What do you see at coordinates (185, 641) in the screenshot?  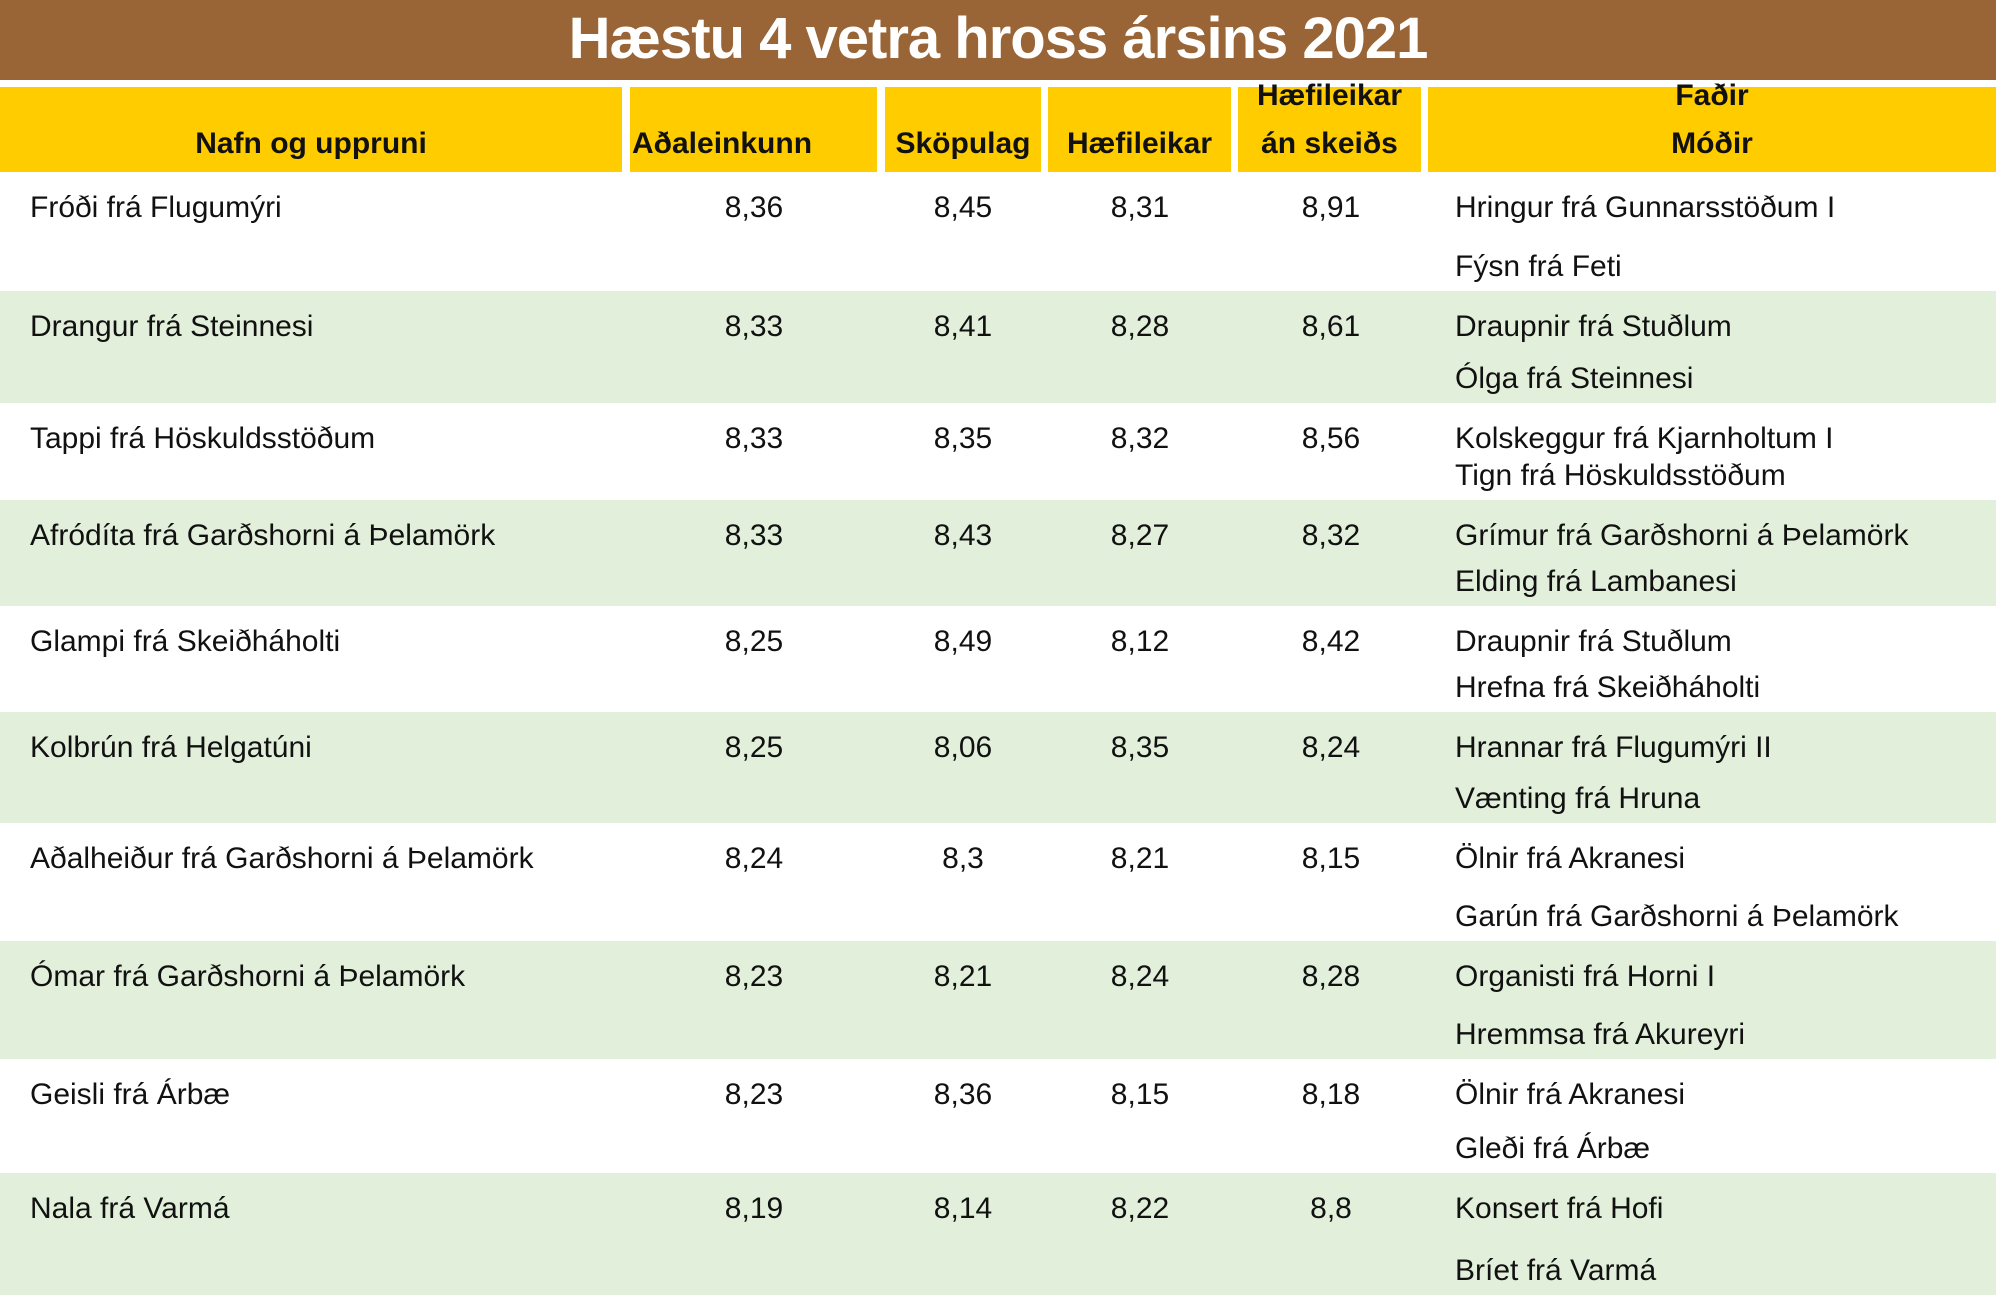 I see `horse-name: Glampi frá Skeiðháholti` at bounding box center [185, 641].